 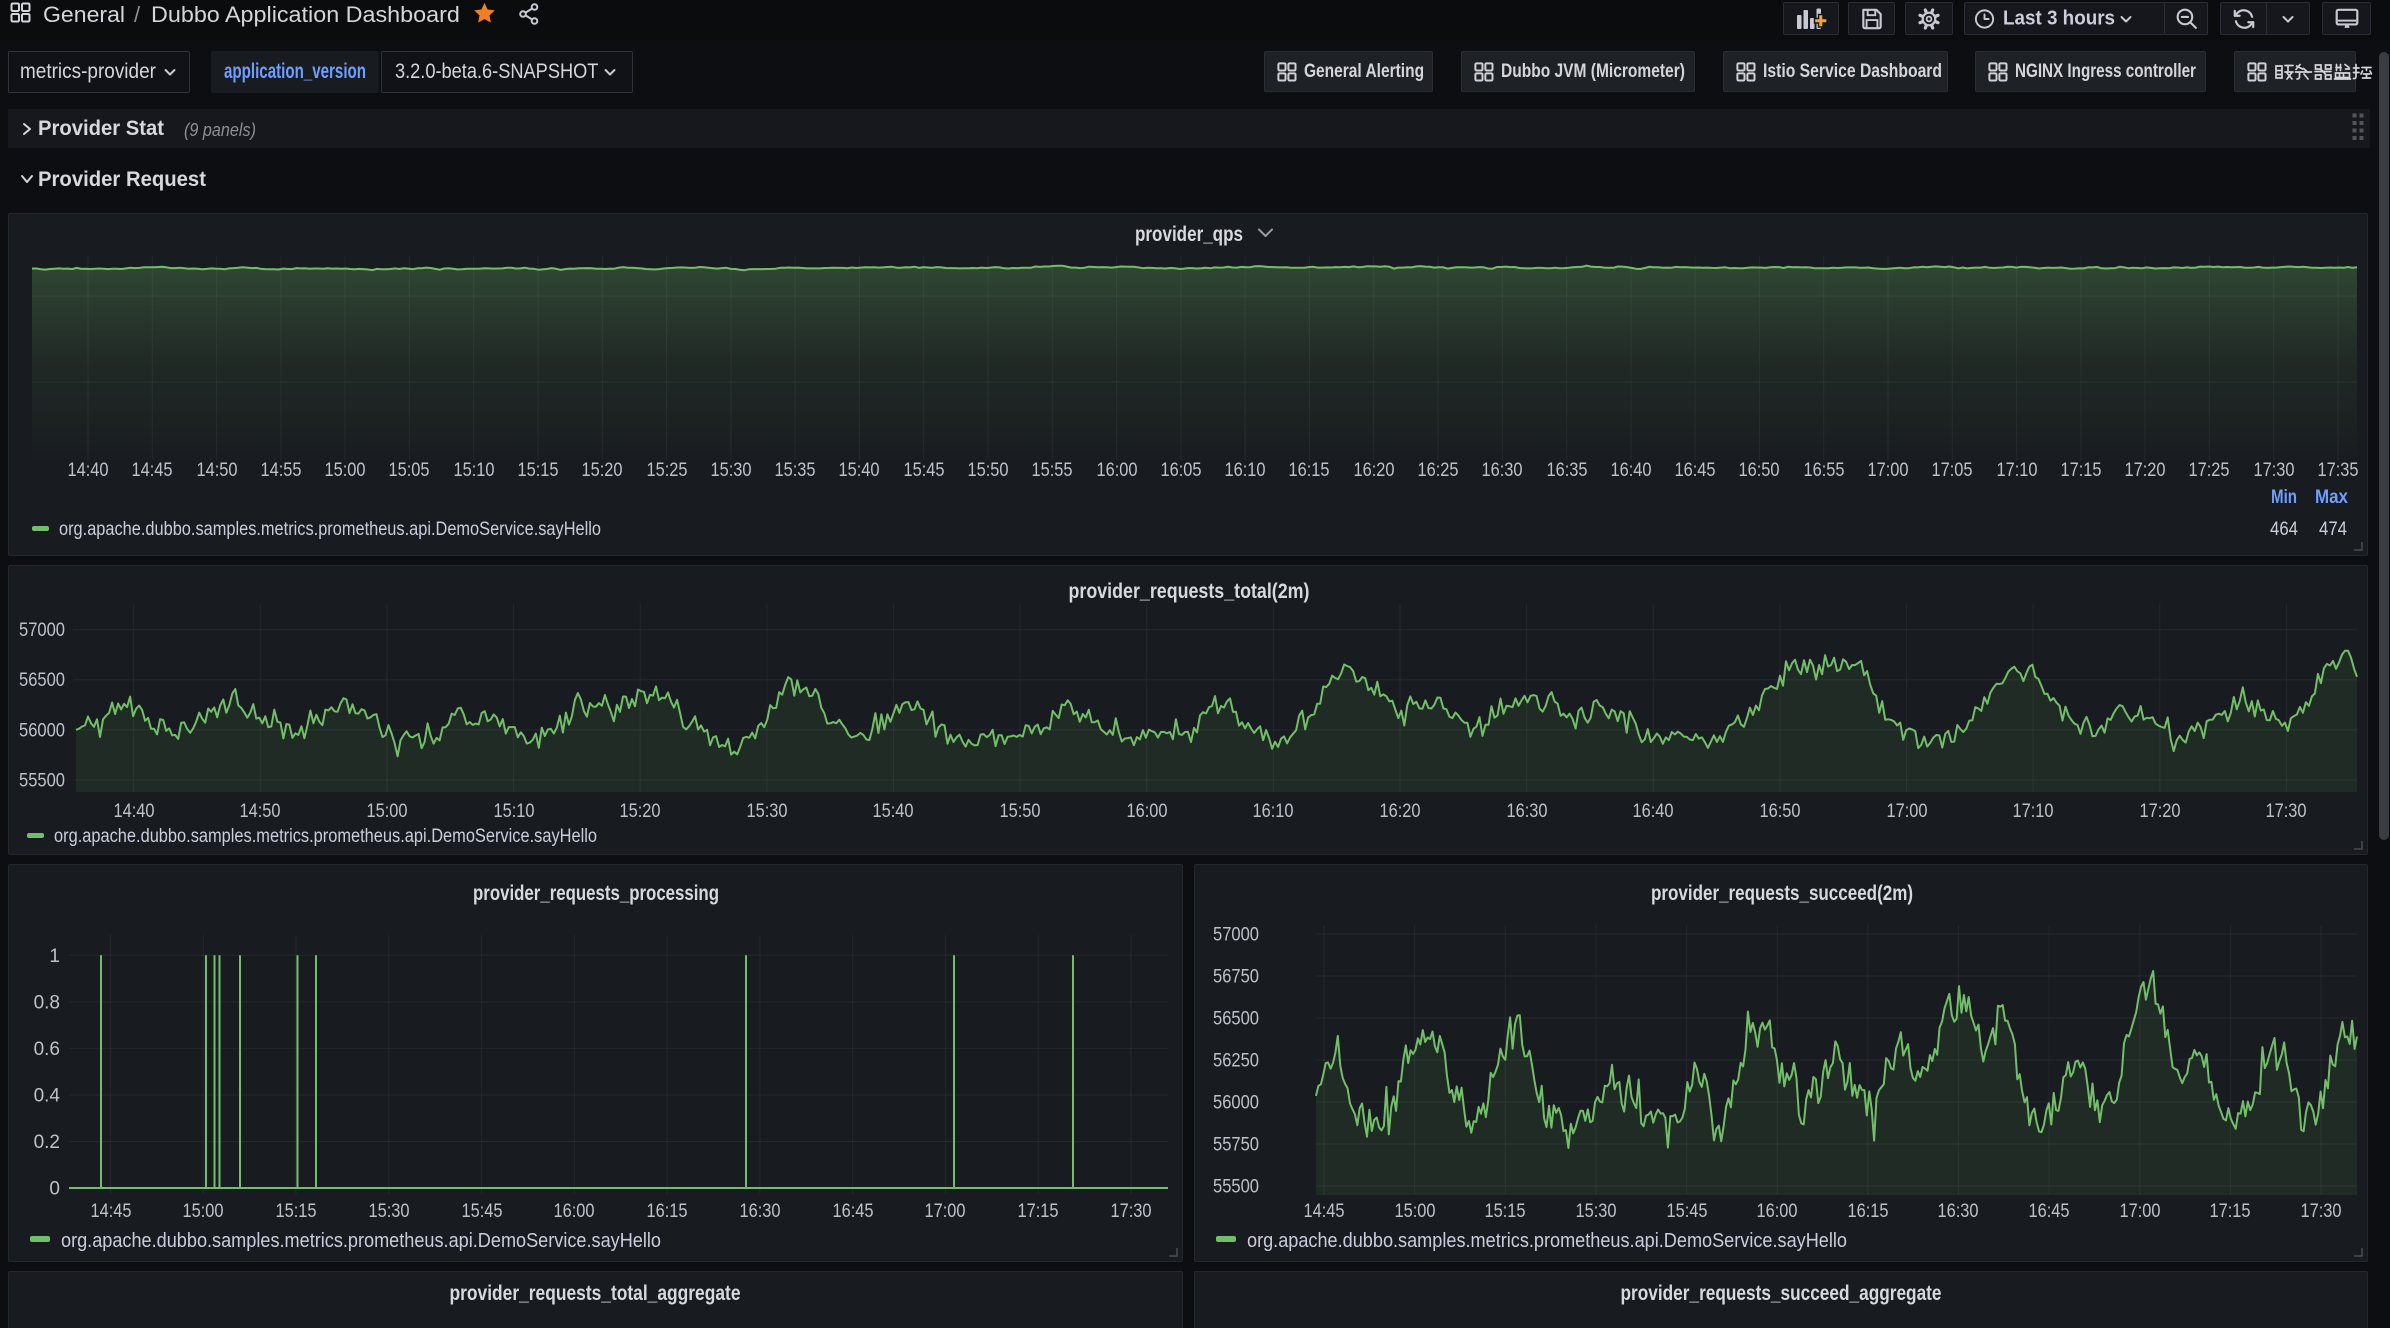 What do you see at coordinates (1438, 470) in the screenshot?
I see `svg-text: 16:25` at bounding box center [1438, 470].